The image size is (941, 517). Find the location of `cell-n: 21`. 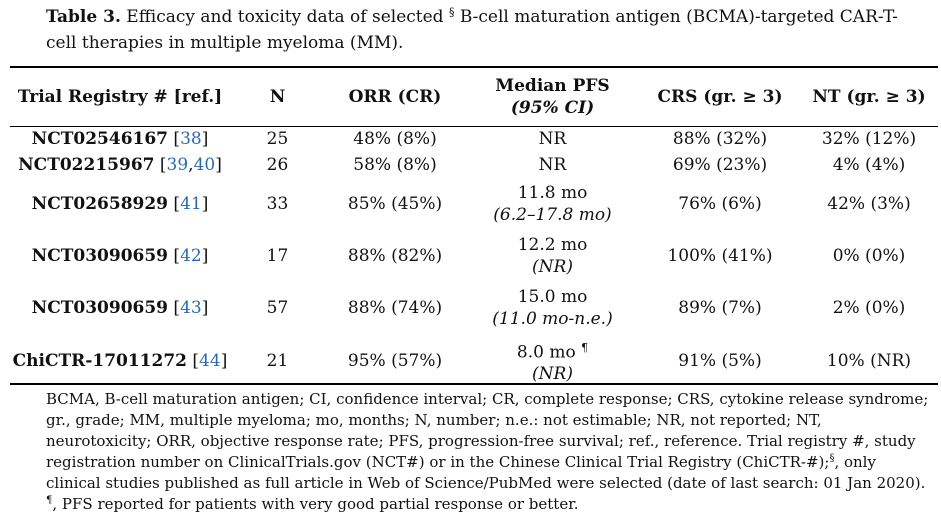

cell-n: 21 is located at coordinates (277, 361).